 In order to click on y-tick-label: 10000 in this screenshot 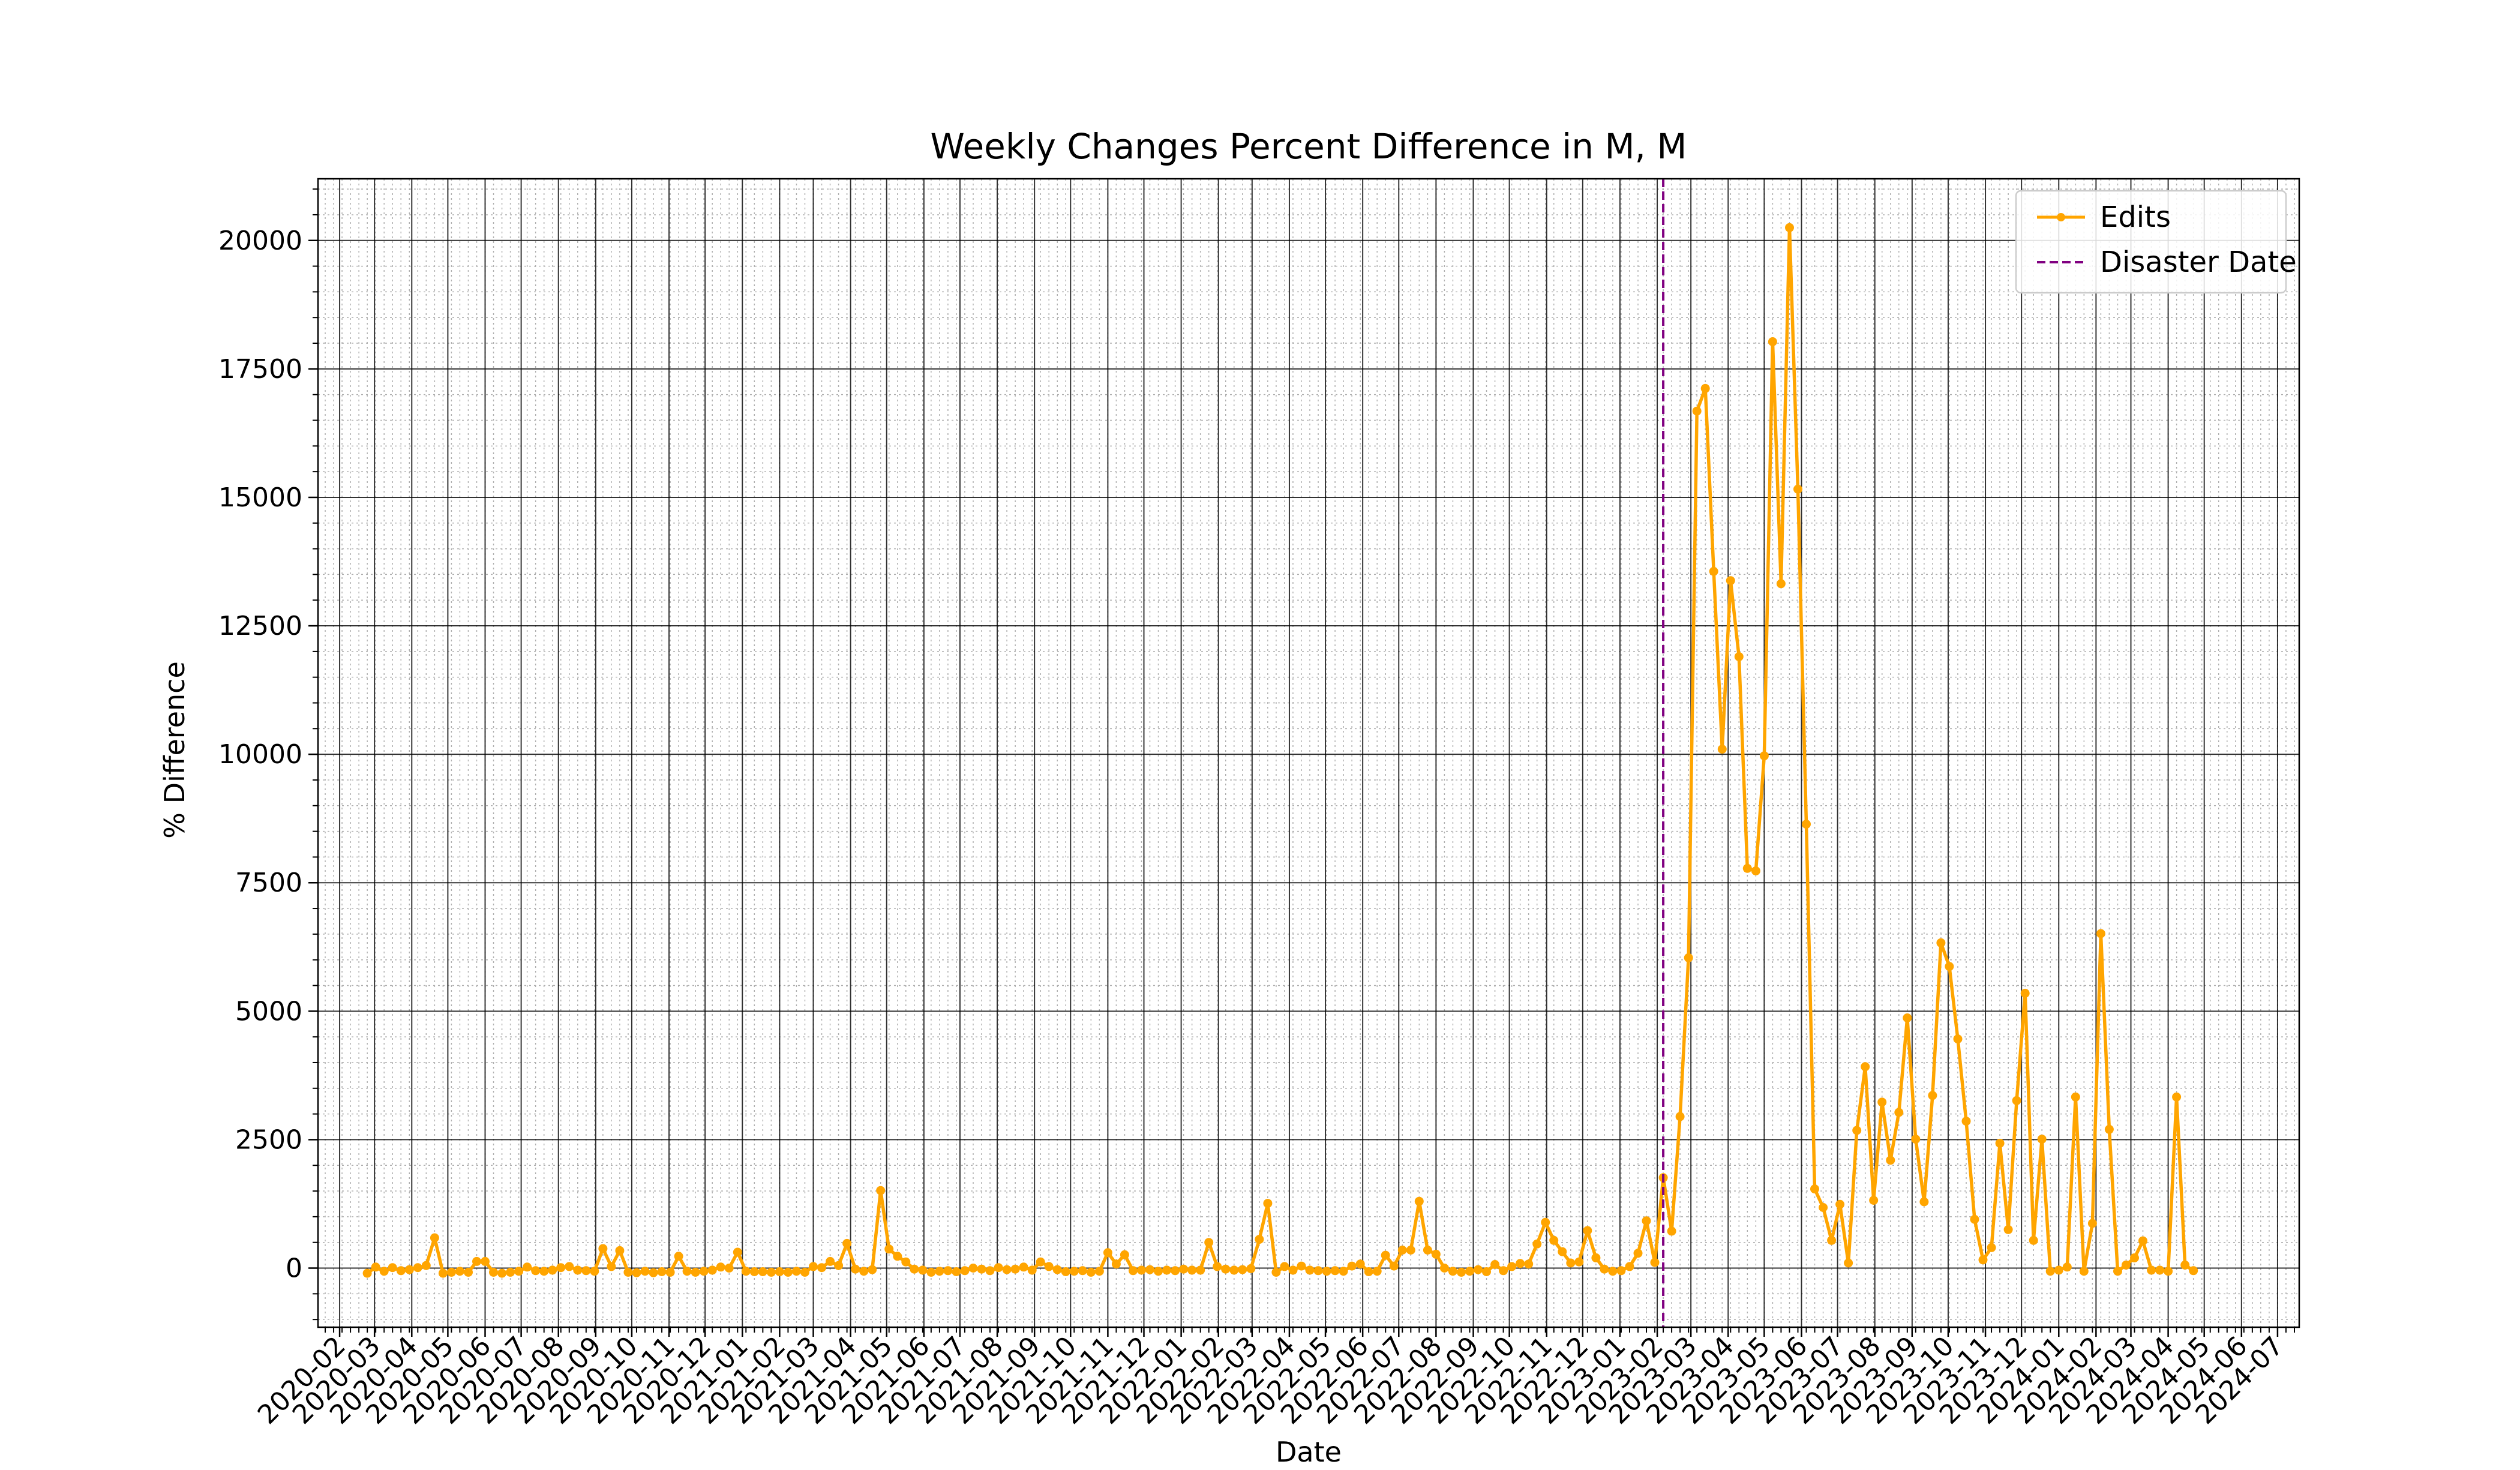, I will do `click(260, 754)`.